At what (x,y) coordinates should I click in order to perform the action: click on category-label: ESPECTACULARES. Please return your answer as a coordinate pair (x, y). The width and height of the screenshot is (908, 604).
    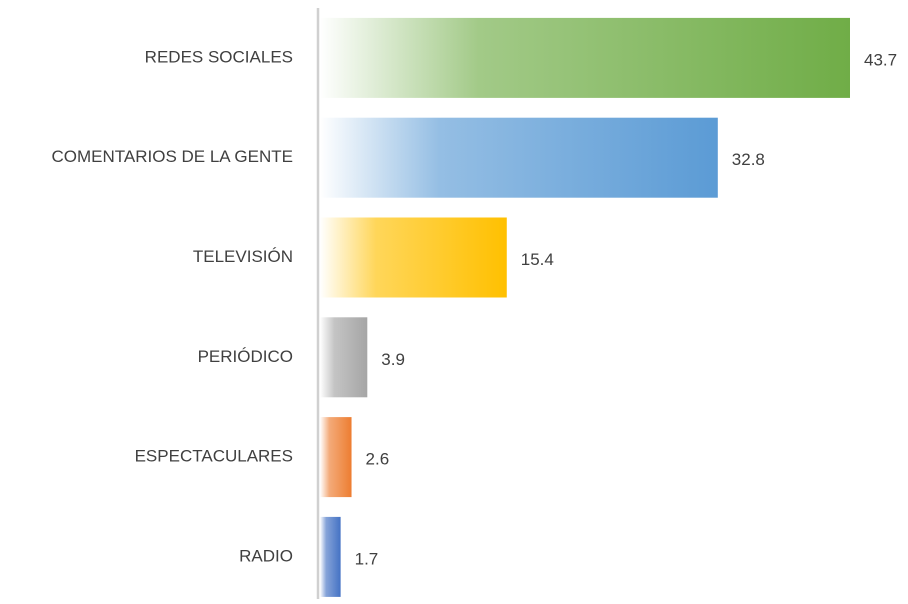
    Looking at the image, I should click on (214, 456).